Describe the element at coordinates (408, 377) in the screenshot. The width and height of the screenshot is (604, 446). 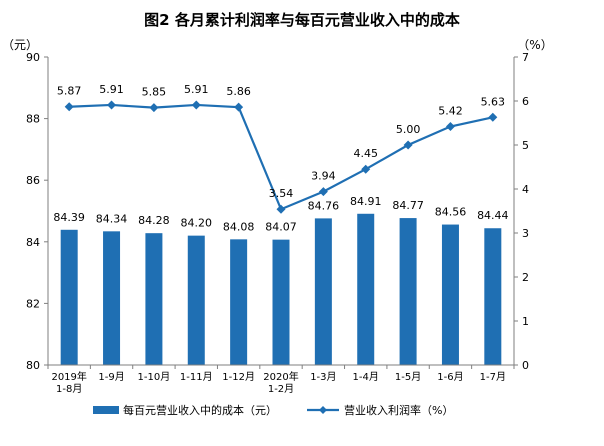
I see `x-axis-tick-label: 1-5月` at that location.